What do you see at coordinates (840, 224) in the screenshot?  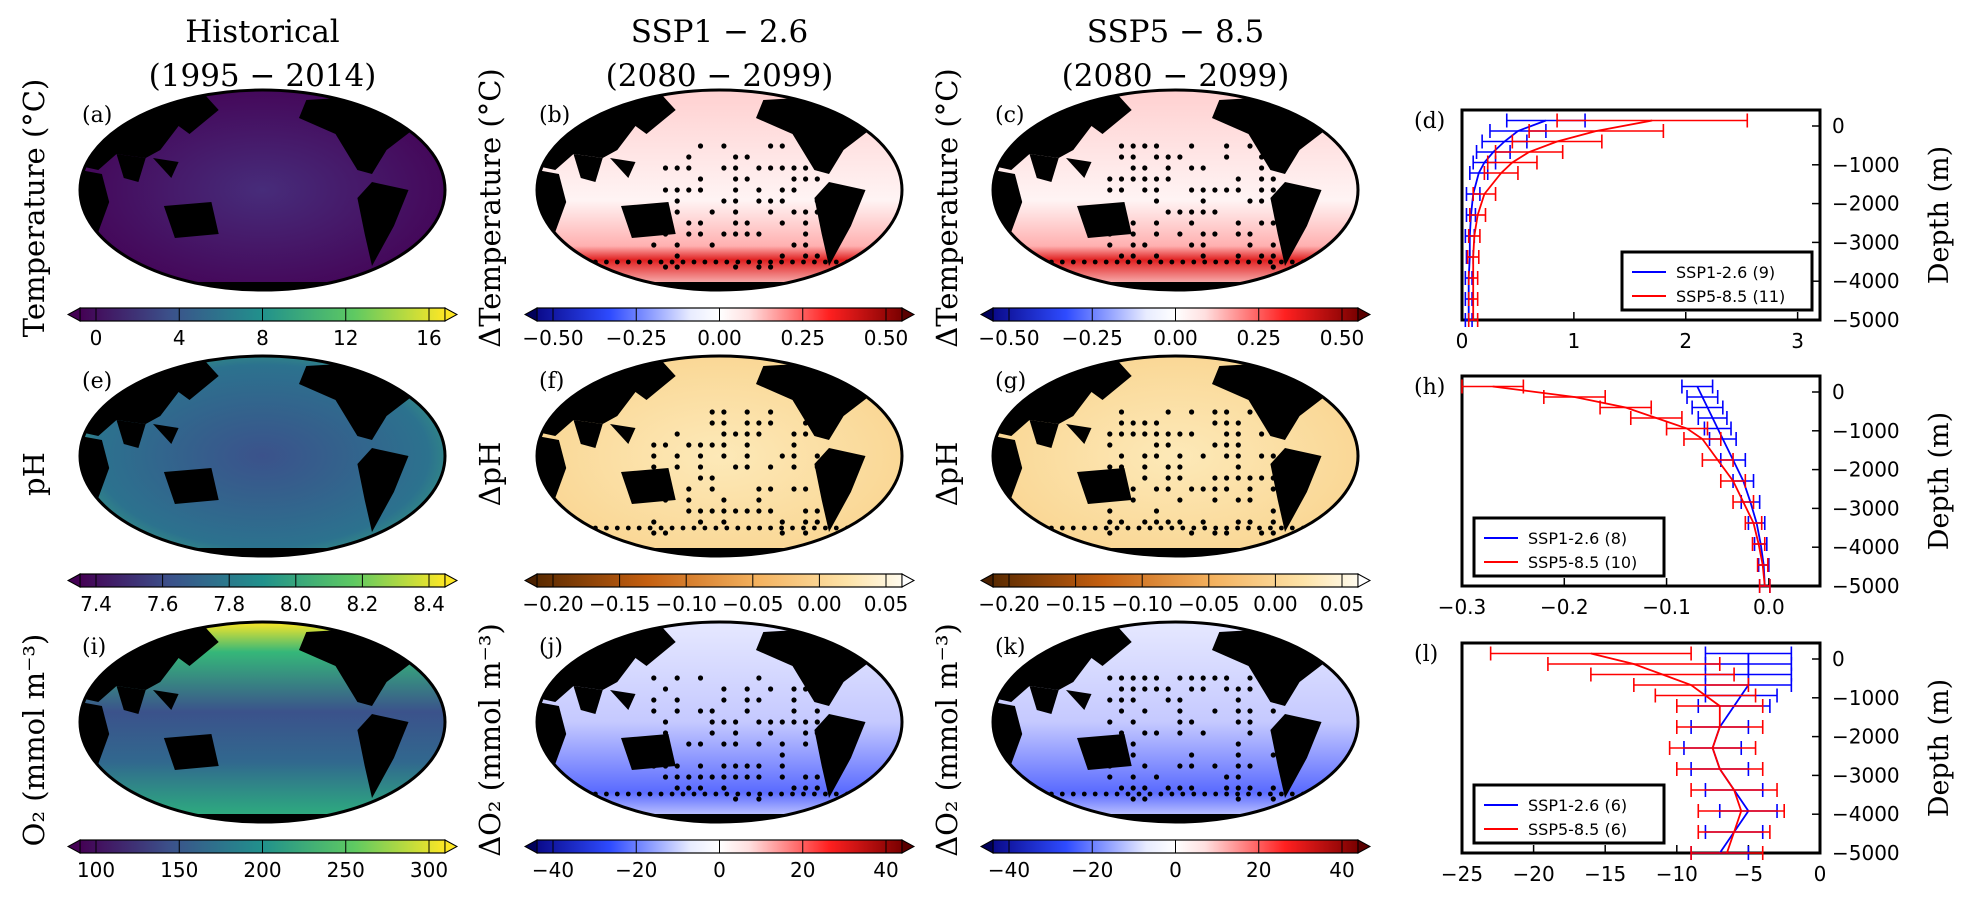 I see `land-mass` at bounding box center [840, 224].